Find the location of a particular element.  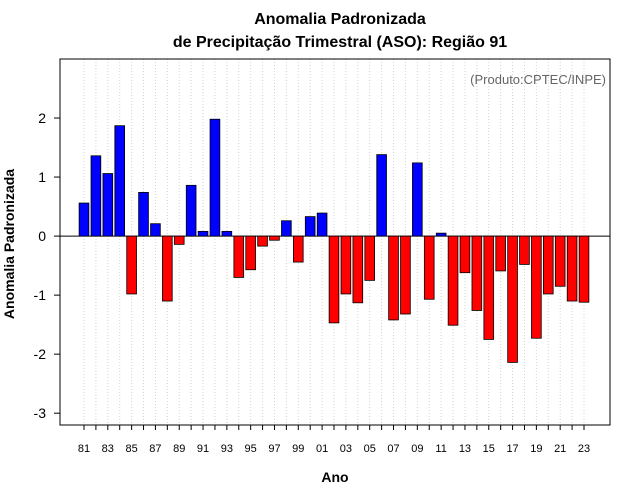

y-tick-label: 1 is located at coordinates (42, 177).